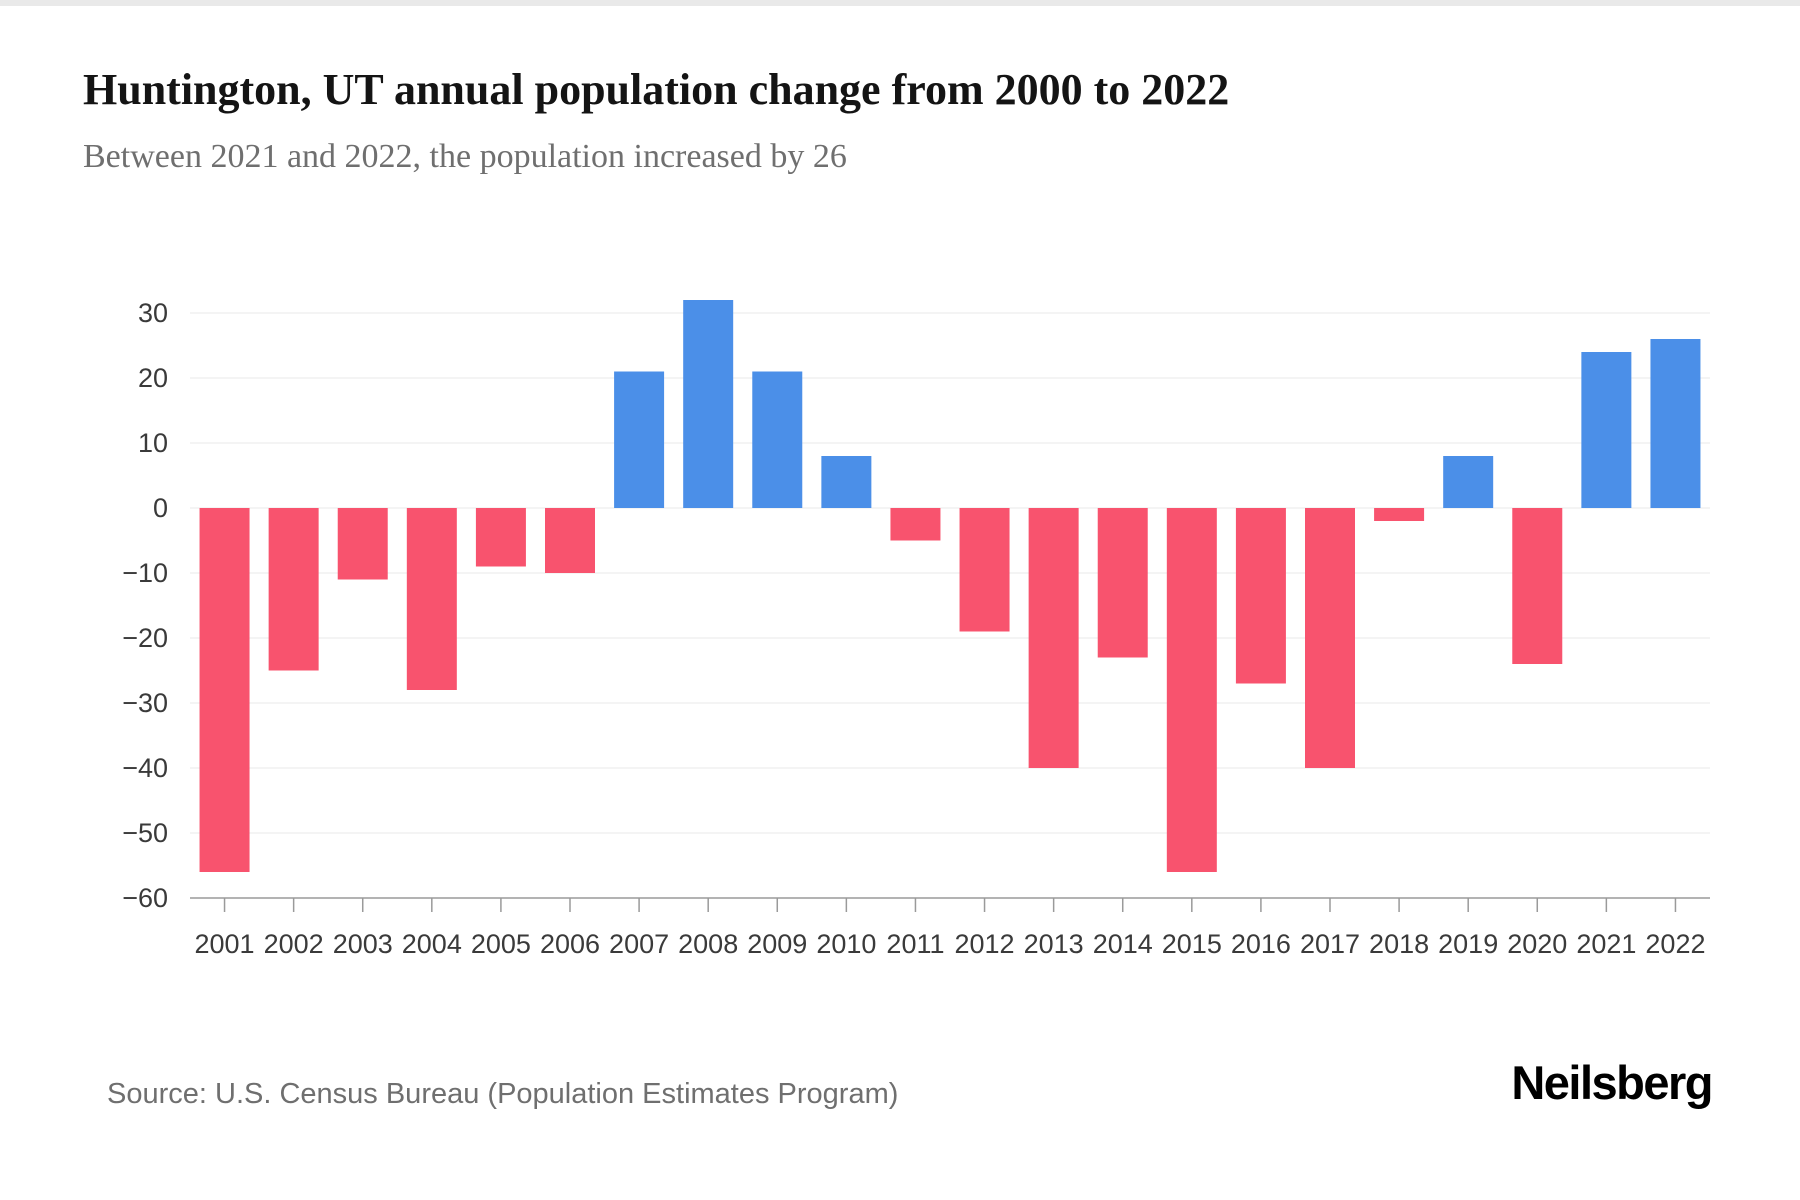 This screenshot has height=1200, width=1800. Describe the element at coordinates (1330, 638) in the screenshot. I see `bar-2017` at that location.